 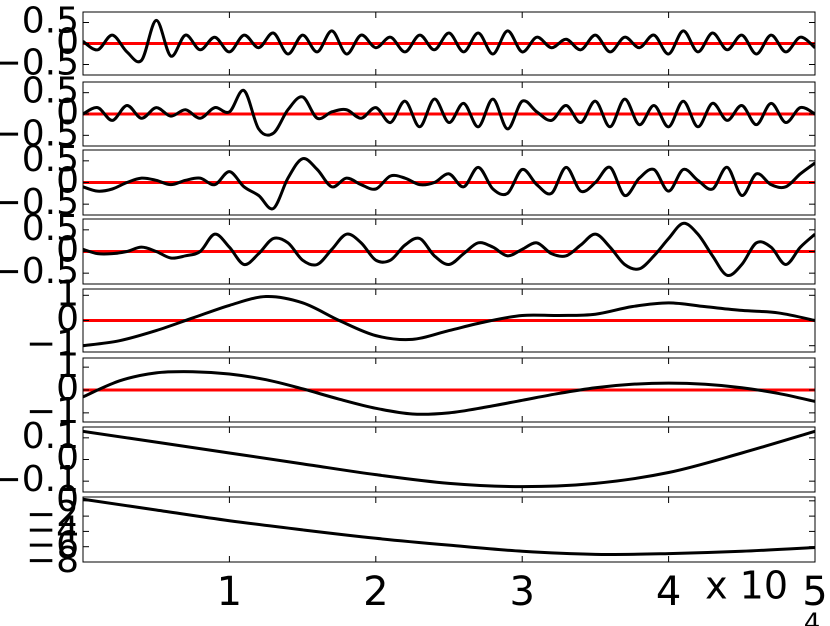 I want to click on x-exponent-label: x 10, so click(x=746, y=586).